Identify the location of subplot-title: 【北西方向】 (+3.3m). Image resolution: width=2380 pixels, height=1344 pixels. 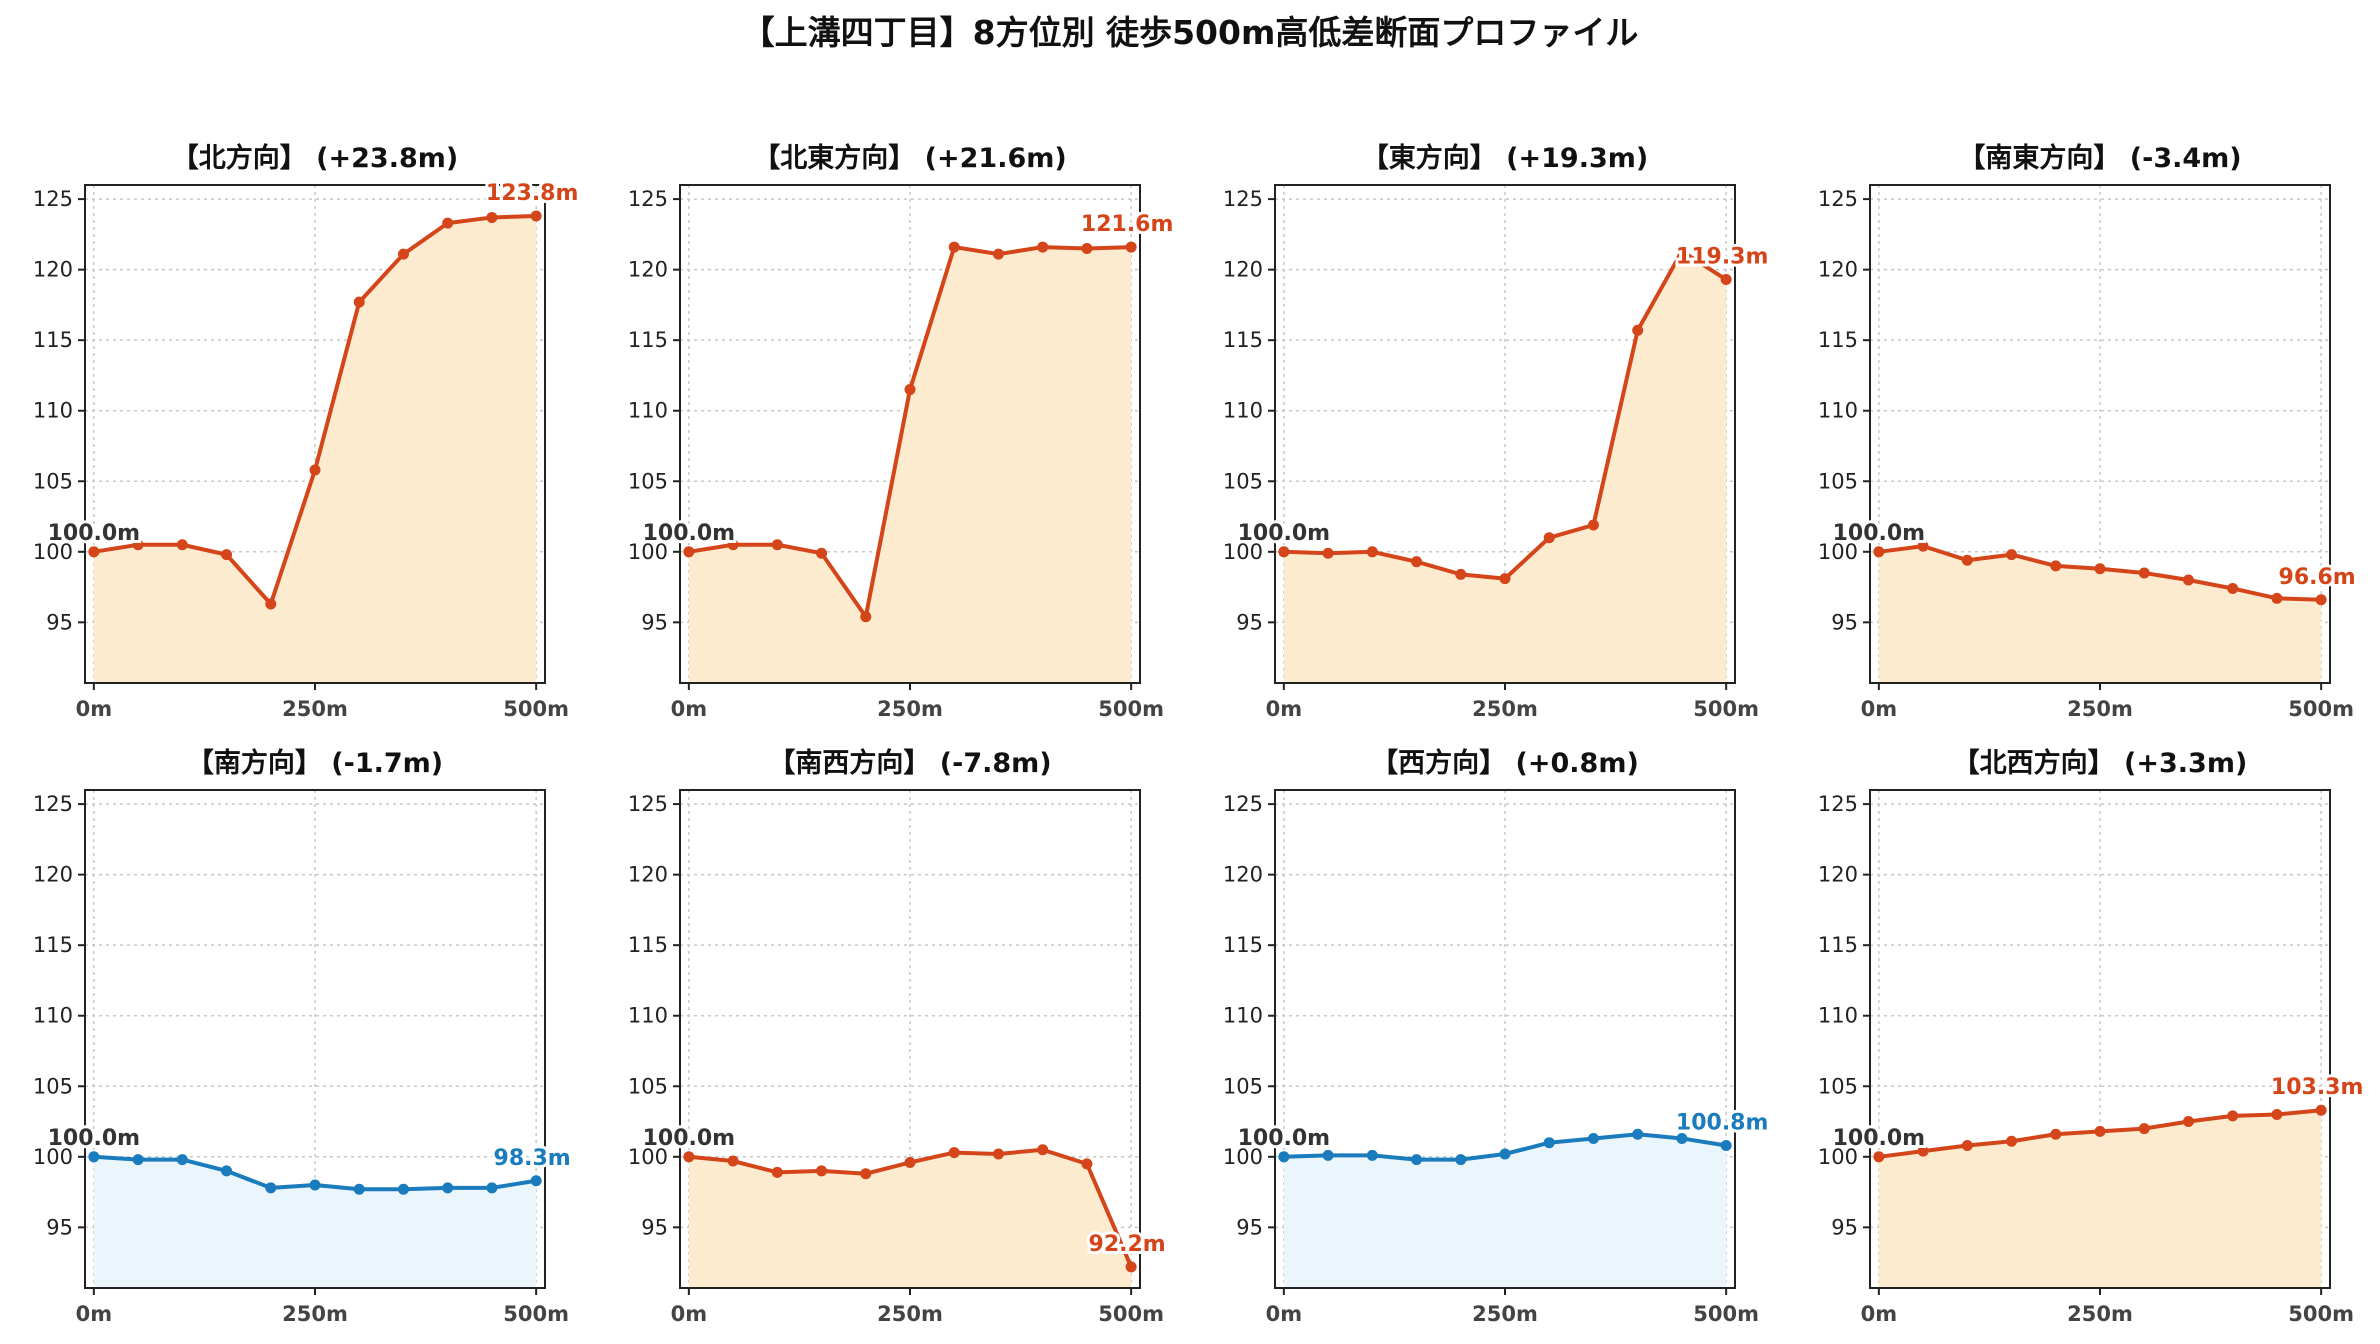
(2100, 763).